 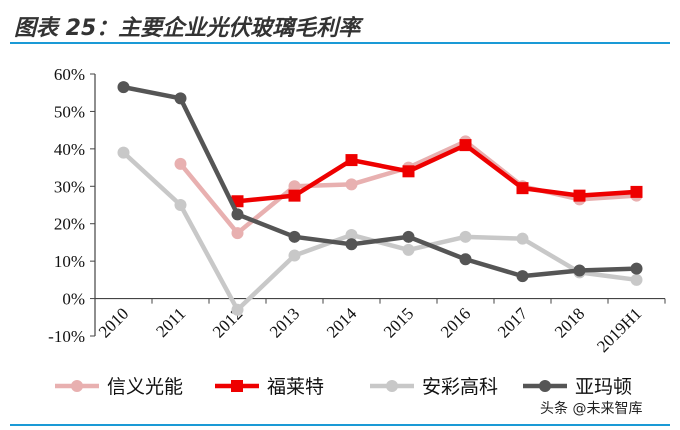 I want to click on x-tick-label: 2015, so click(x=398, y=322).